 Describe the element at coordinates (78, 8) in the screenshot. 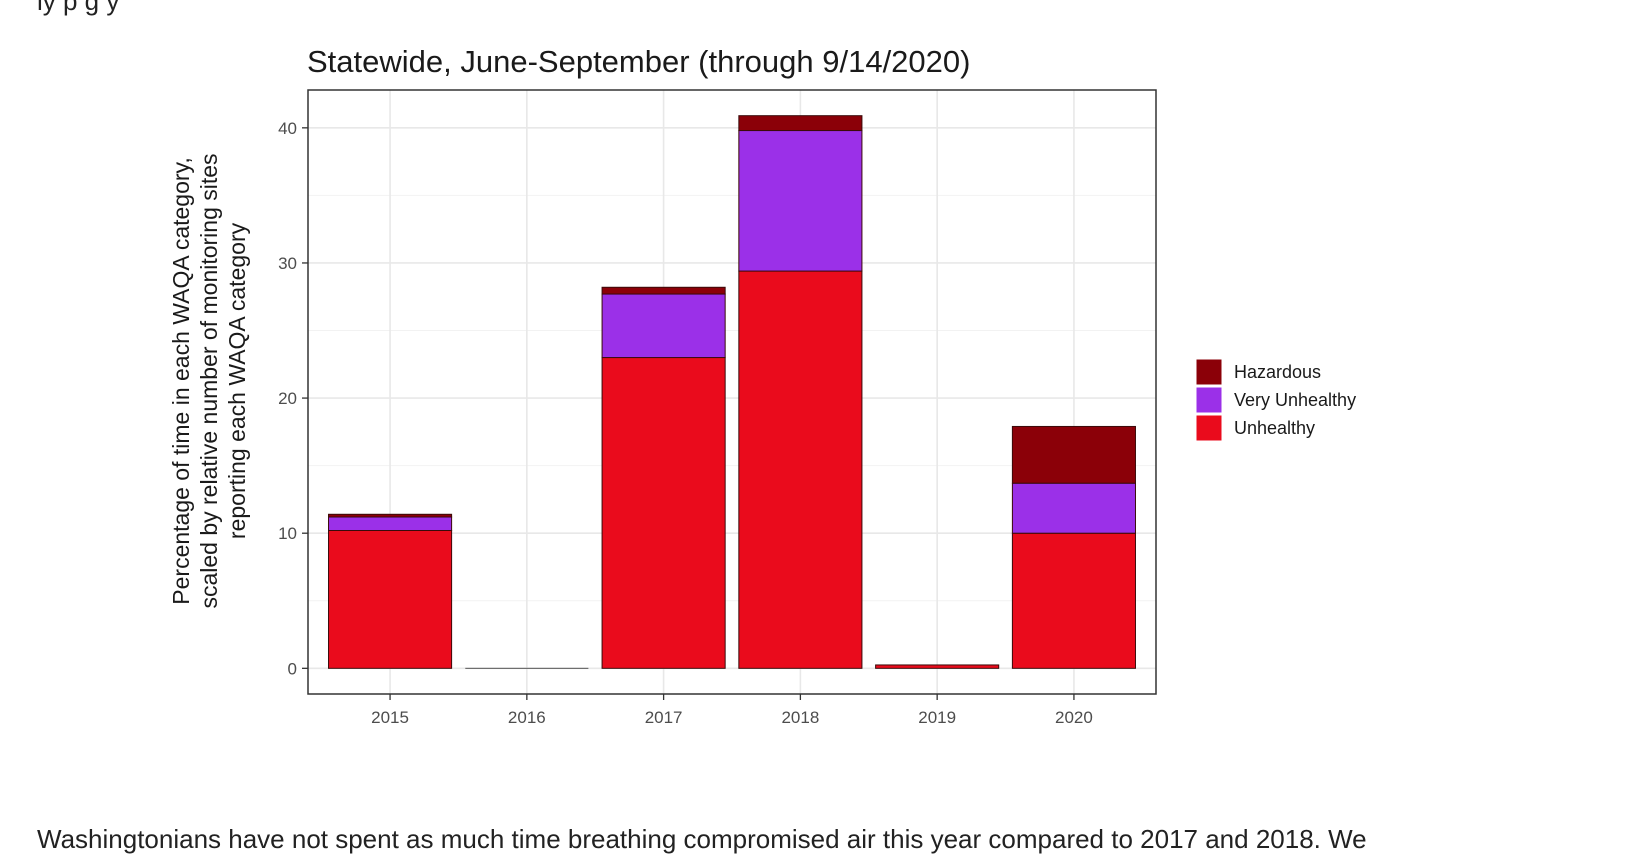

I see `top-partial-text: ly p g y` at that location.